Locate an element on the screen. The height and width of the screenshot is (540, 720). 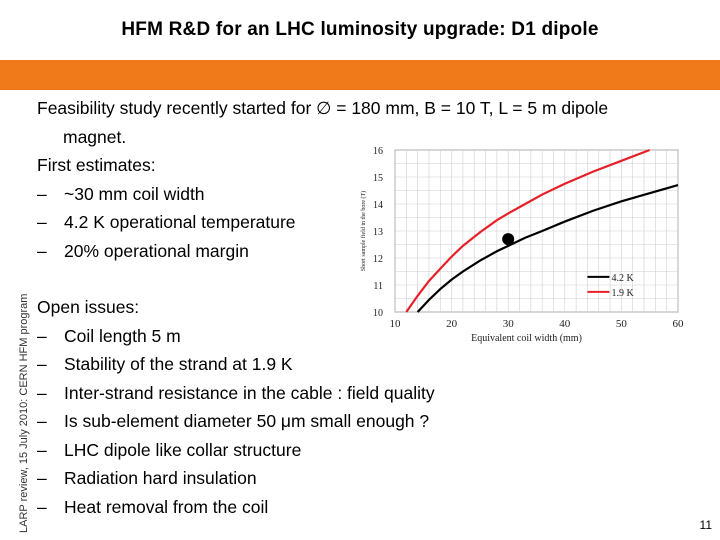
issue-item: – Coil length 5 m is located at coordinates (109, 335).